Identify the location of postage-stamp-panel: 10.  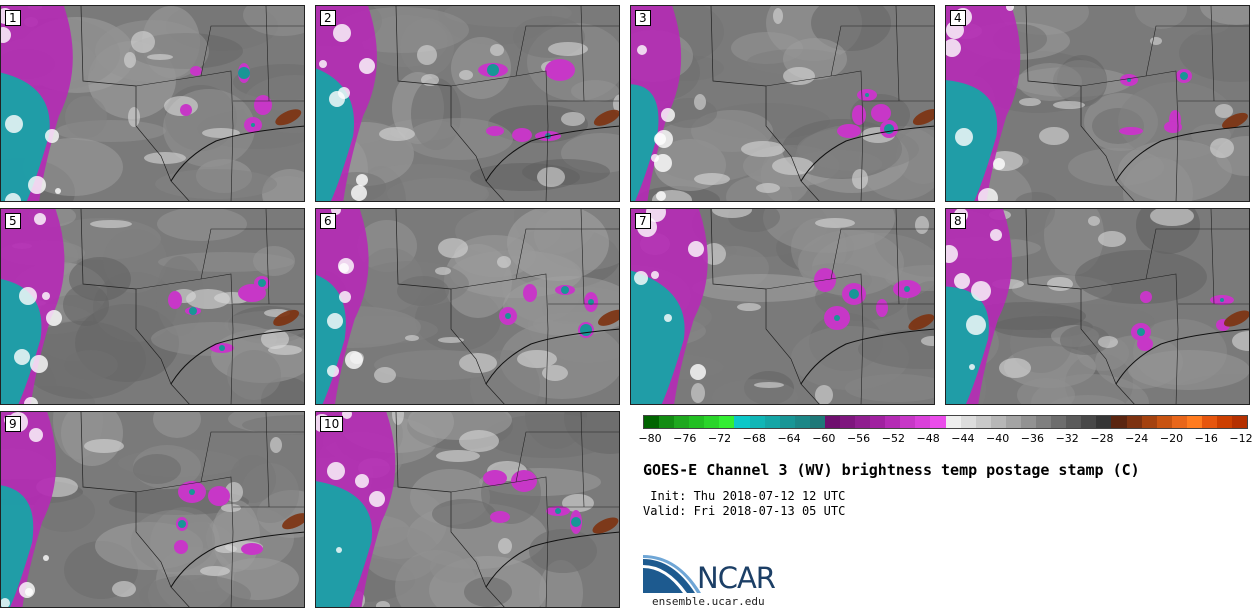
(467, 509).